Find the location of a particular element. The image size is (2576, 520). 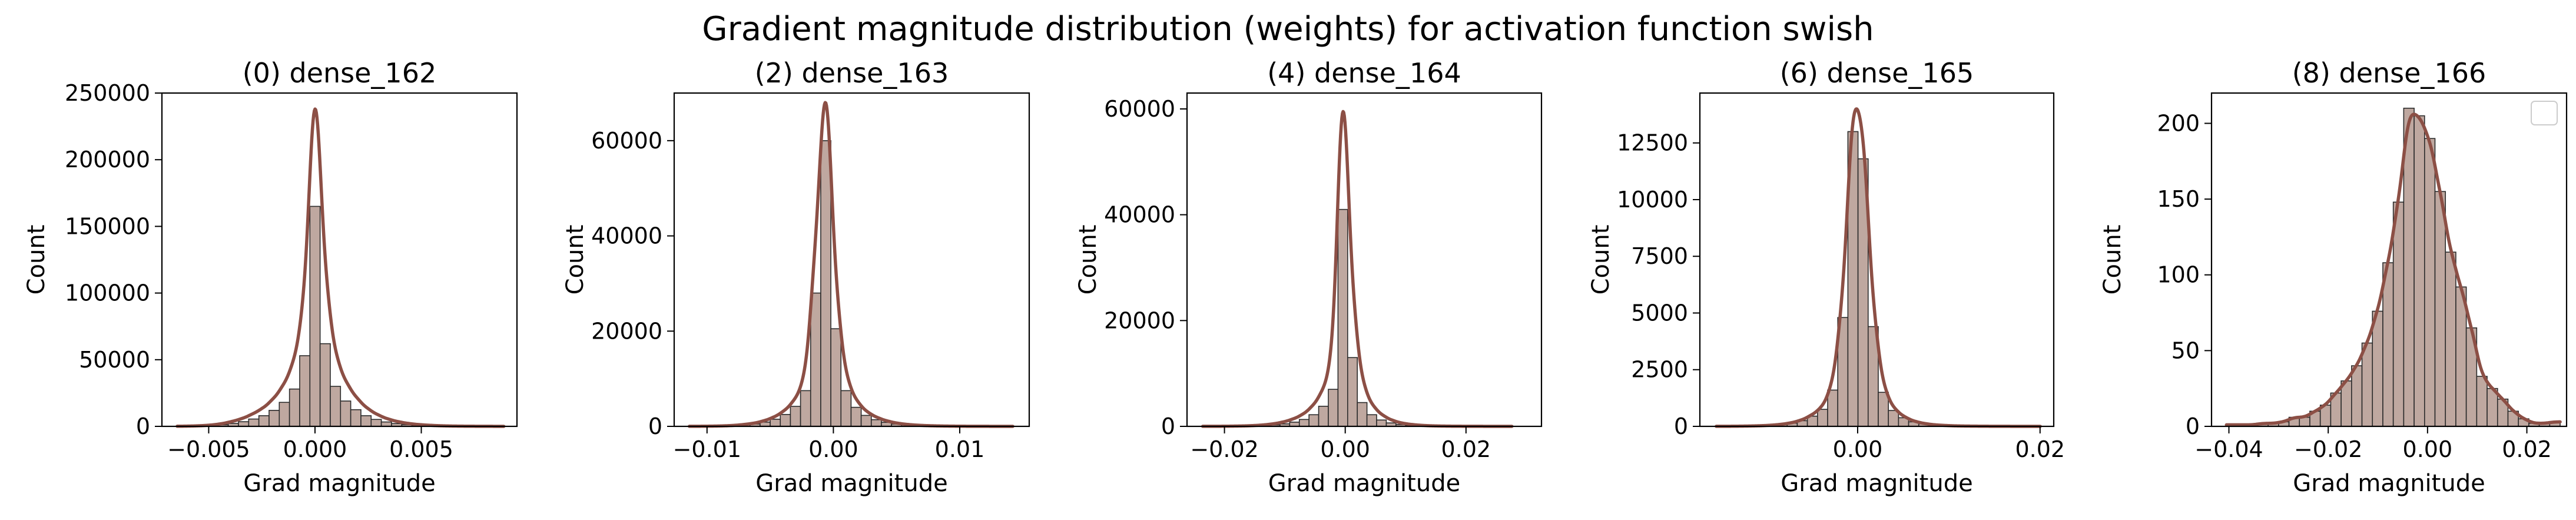

x-tick-label: −0.04 is located at coordinates (2228, 449).